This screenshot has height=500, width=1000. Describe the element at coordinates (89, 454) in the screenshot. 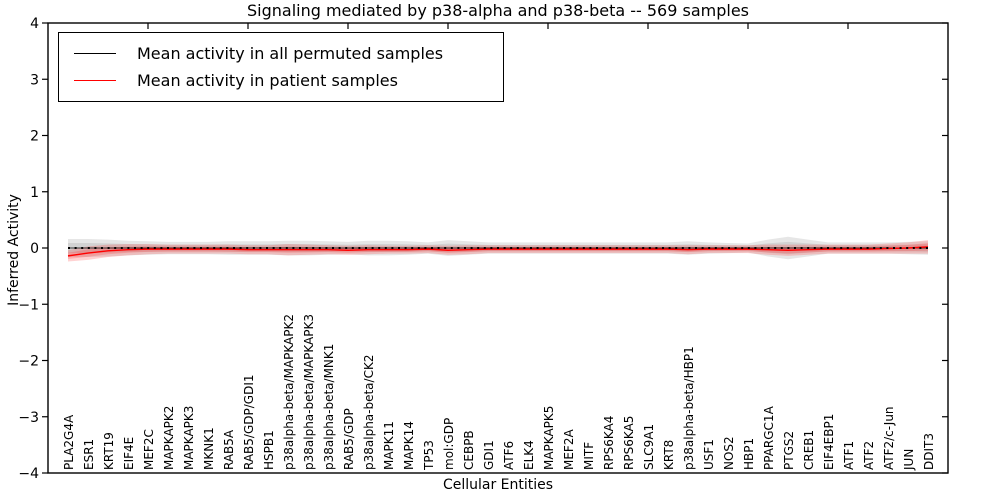

I see `x-tick-label: ESR1` at that location.